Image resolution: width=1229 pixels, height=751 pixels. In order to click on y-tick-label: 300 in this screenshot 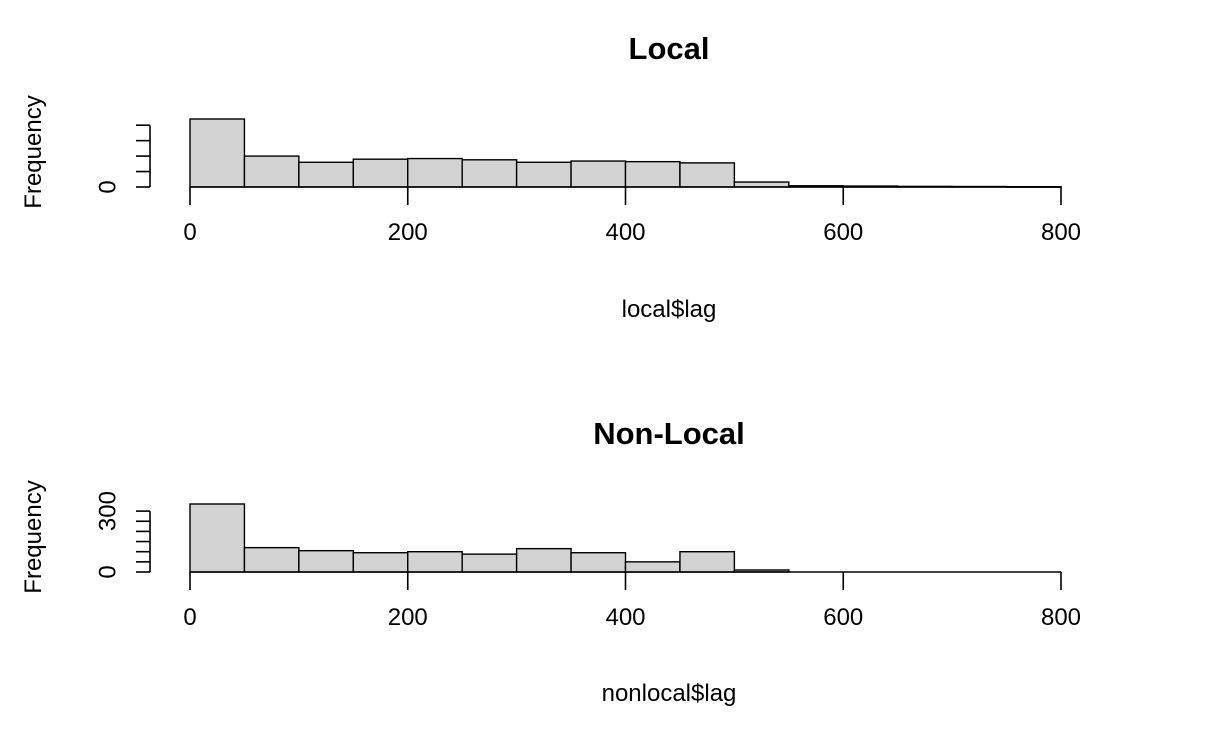, I will do `click(108, 511)`.